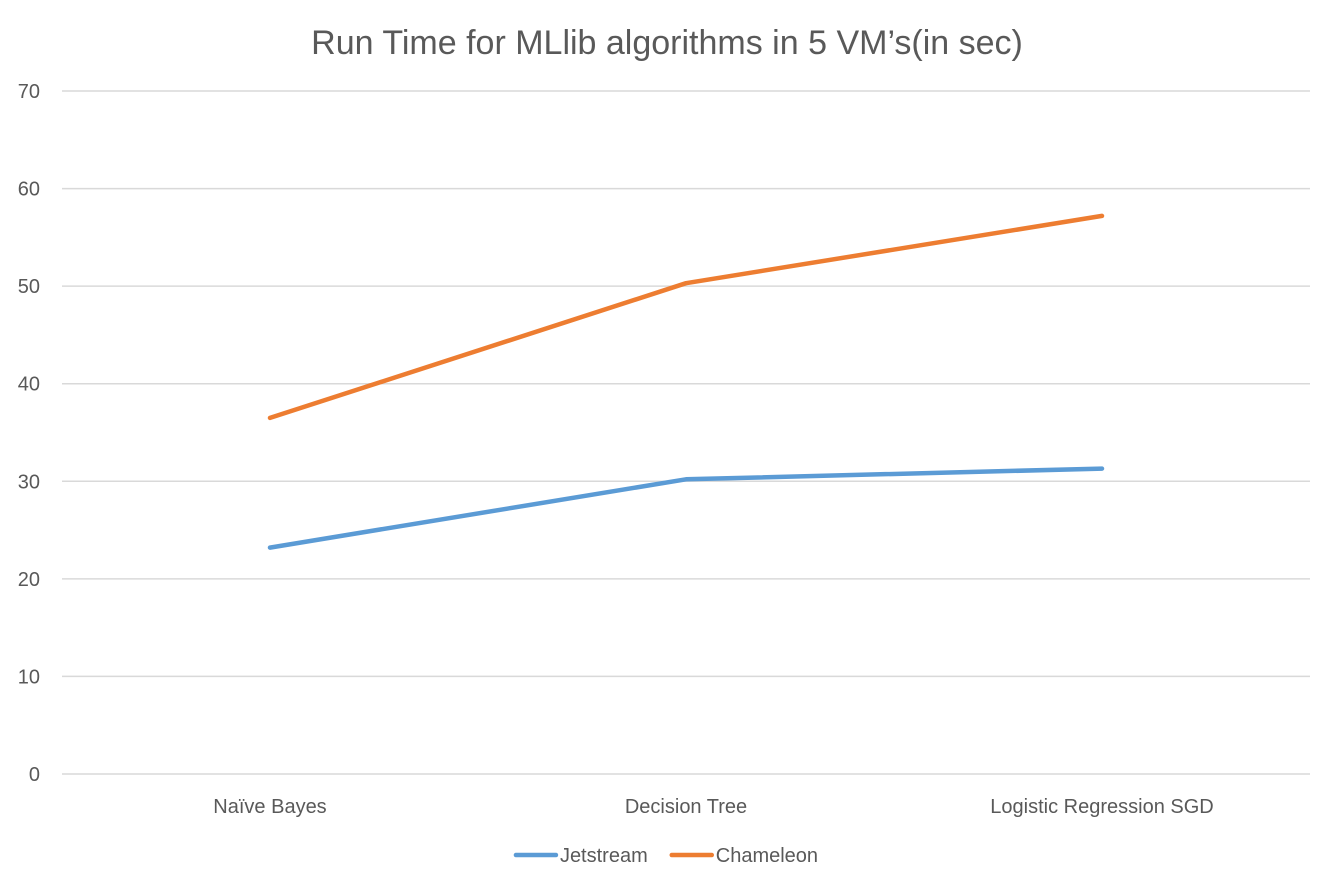 The width and height of the screenshot is (1334, 889). I want to click on y-tick-label: 20, so click(29, 580).